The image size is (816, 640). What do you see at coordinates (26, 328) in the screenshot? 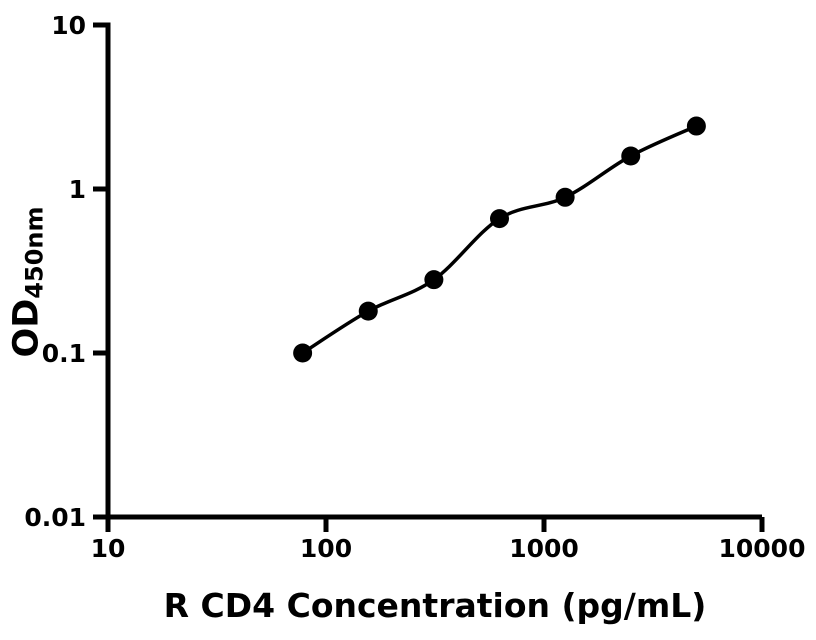
I see `y-axis-title-main: OD` at bounding box center [26, 328].